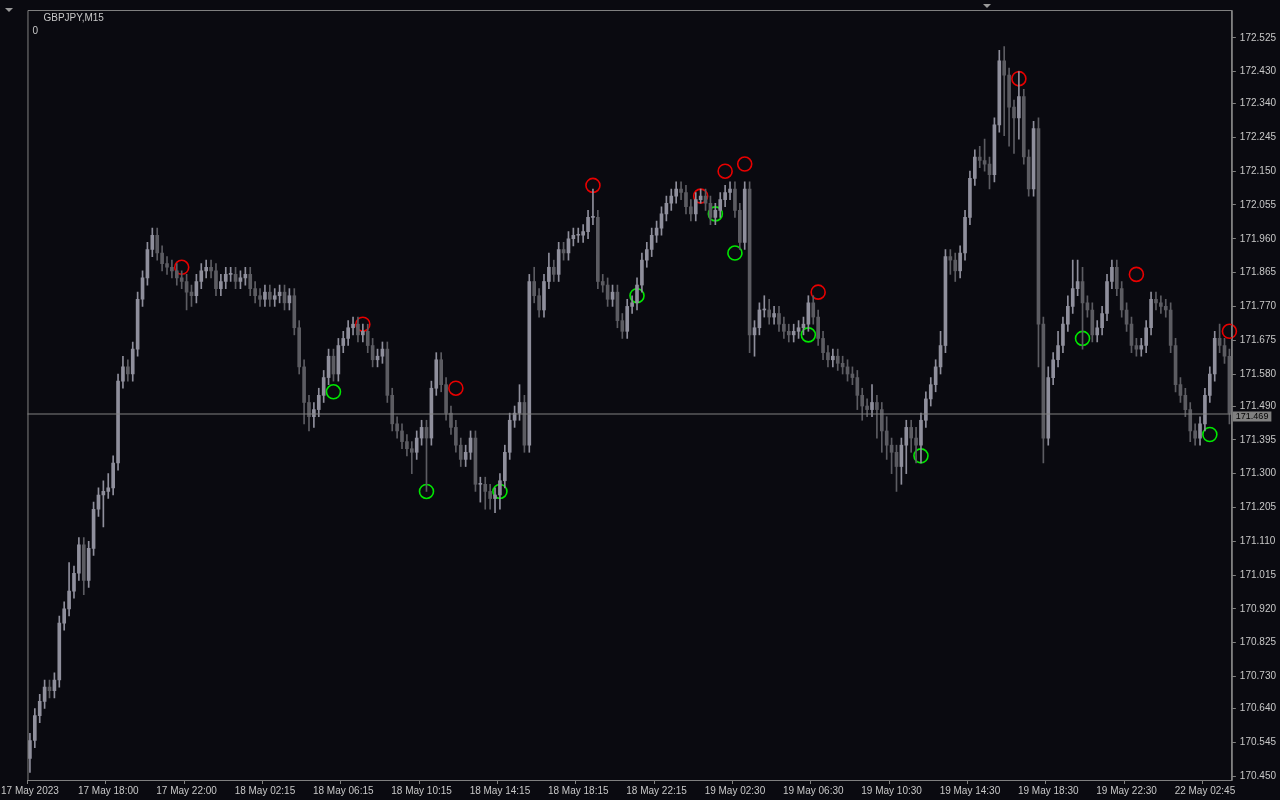 The width and height of the screenshot is (1280, 800). What do you see at coordinates (1252, 415) in the screenshot?
I see `ref-line-label: 171.469` at bounding box center [1252, 415].